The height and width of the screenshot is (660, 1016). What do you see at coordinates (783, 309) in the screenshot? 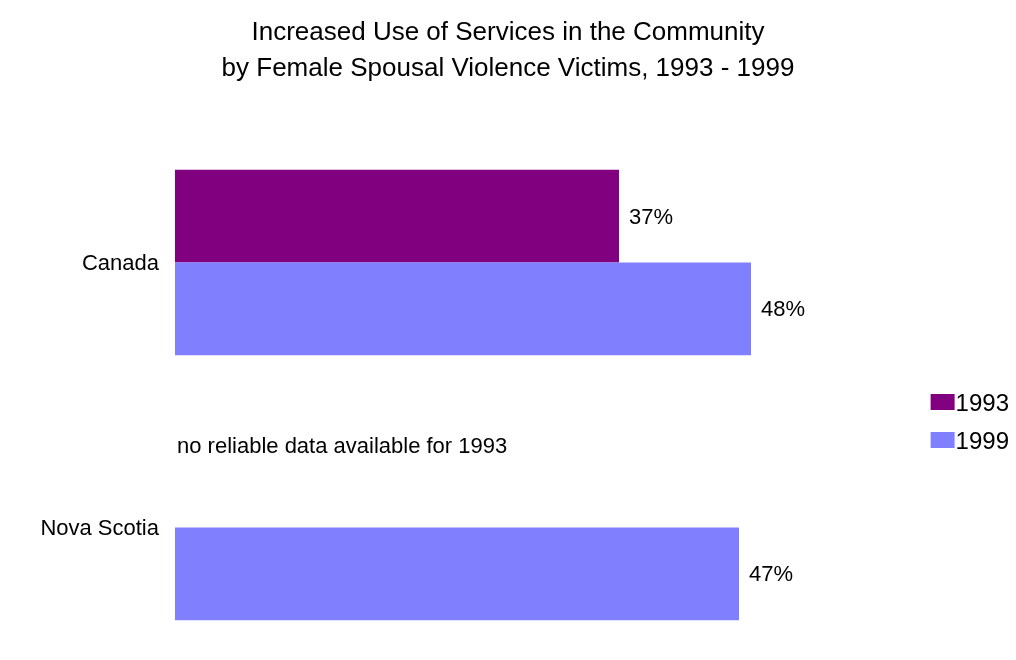
I see `data-label: 48%` at bounding box center [783, 309].